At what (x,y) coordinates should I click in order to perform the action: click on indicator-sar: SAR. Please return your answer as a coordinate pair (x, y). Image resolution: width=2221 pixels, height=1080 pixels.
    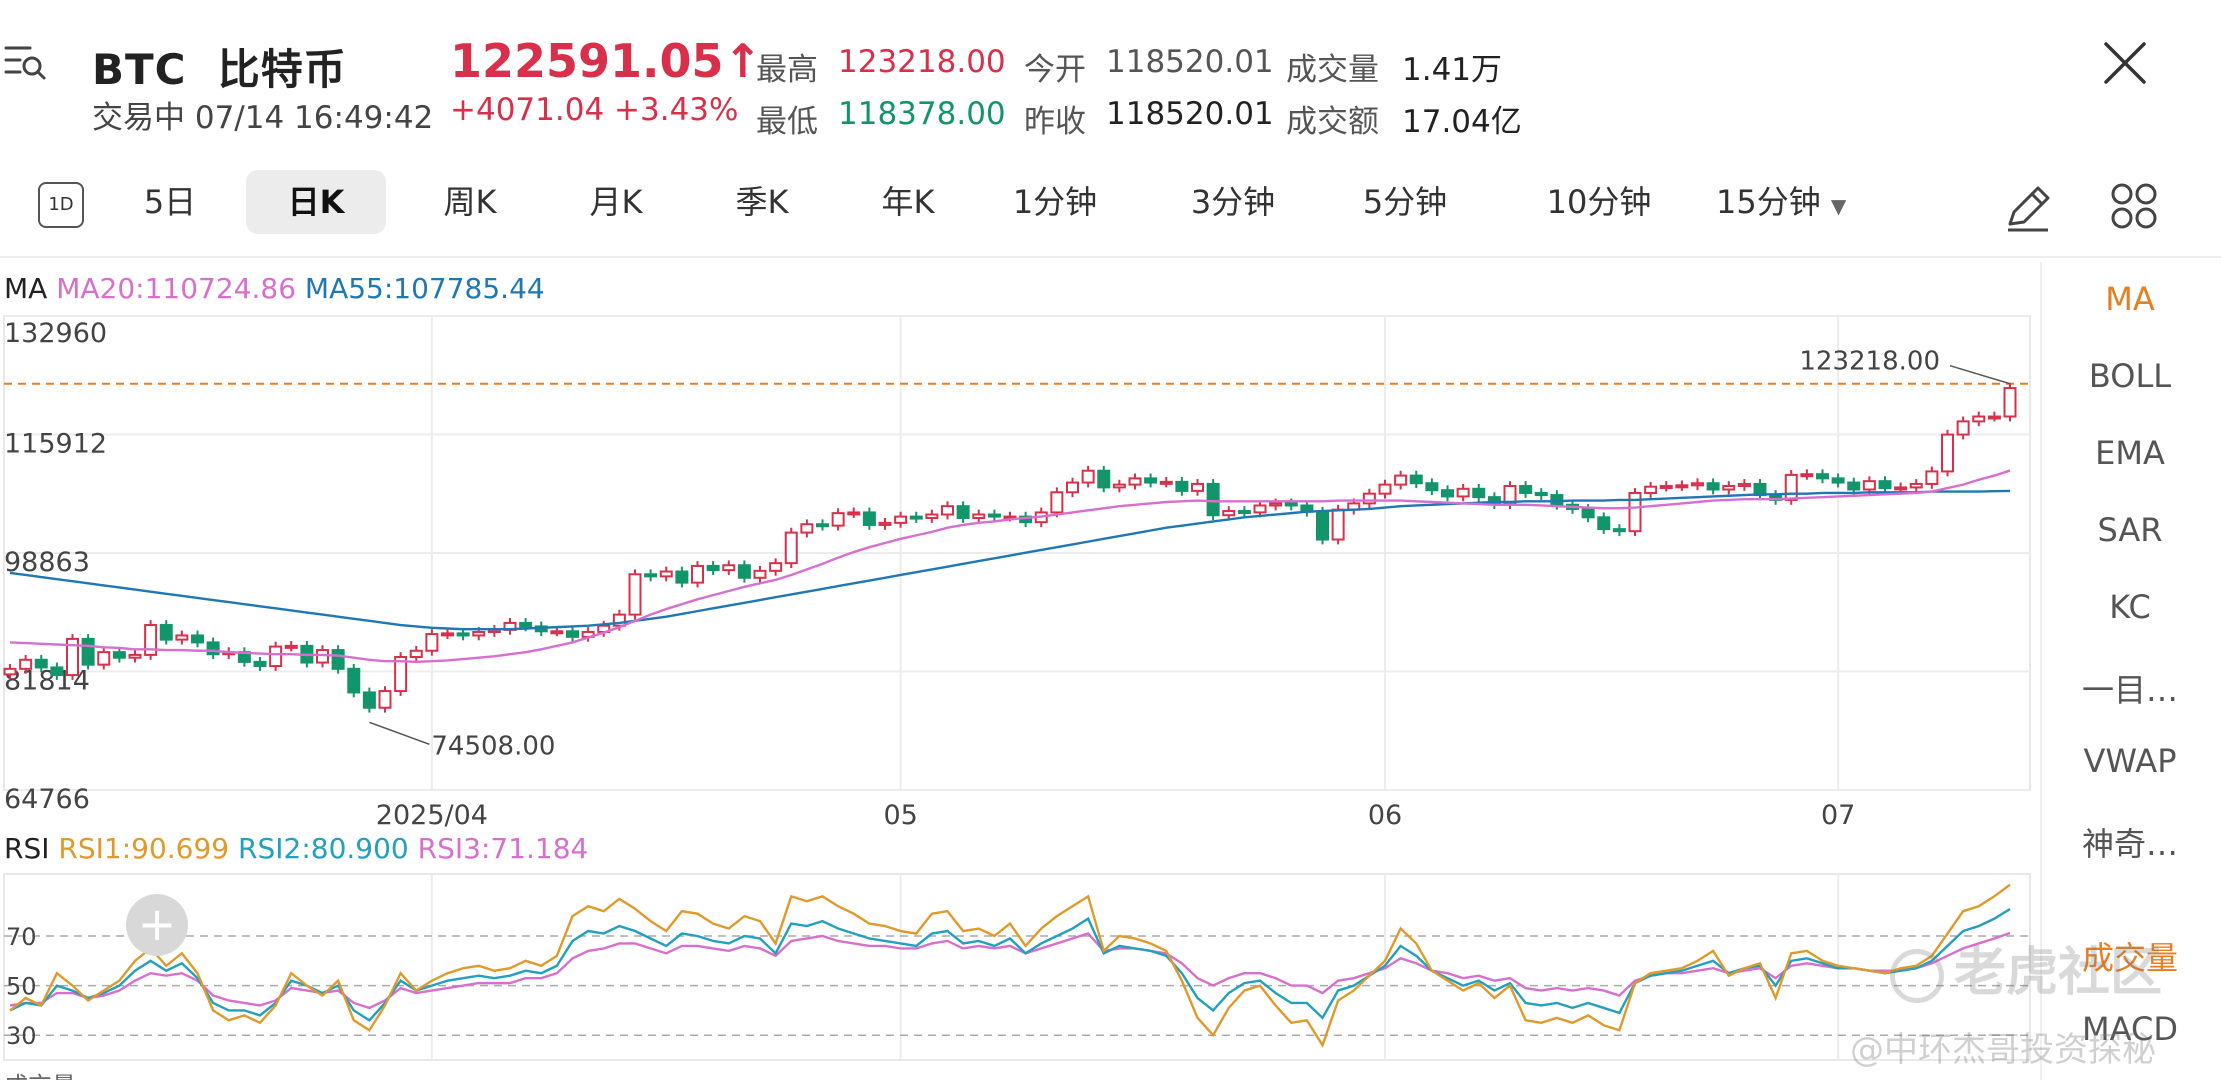
    Looking at the image, I should click on (2130, 530).